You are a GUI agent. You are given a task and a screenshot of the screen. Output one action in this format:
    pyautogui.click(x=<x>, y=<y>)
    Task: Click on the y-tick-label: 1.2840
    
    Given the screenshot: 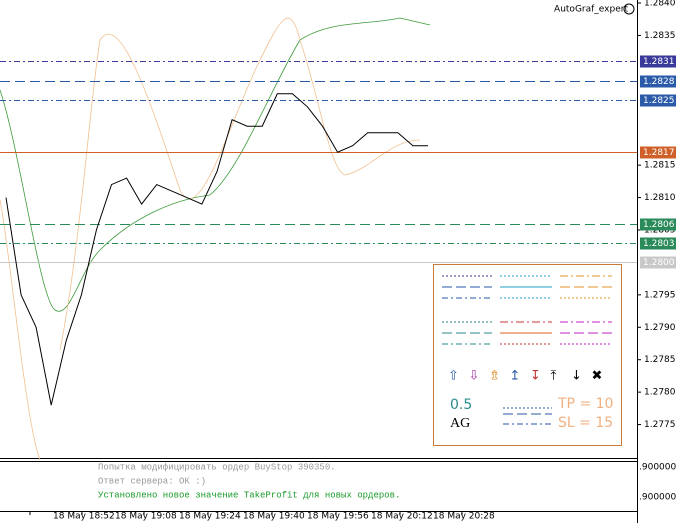 What is the action you would take?
    pyautogui.click(x=660, y=4)
    